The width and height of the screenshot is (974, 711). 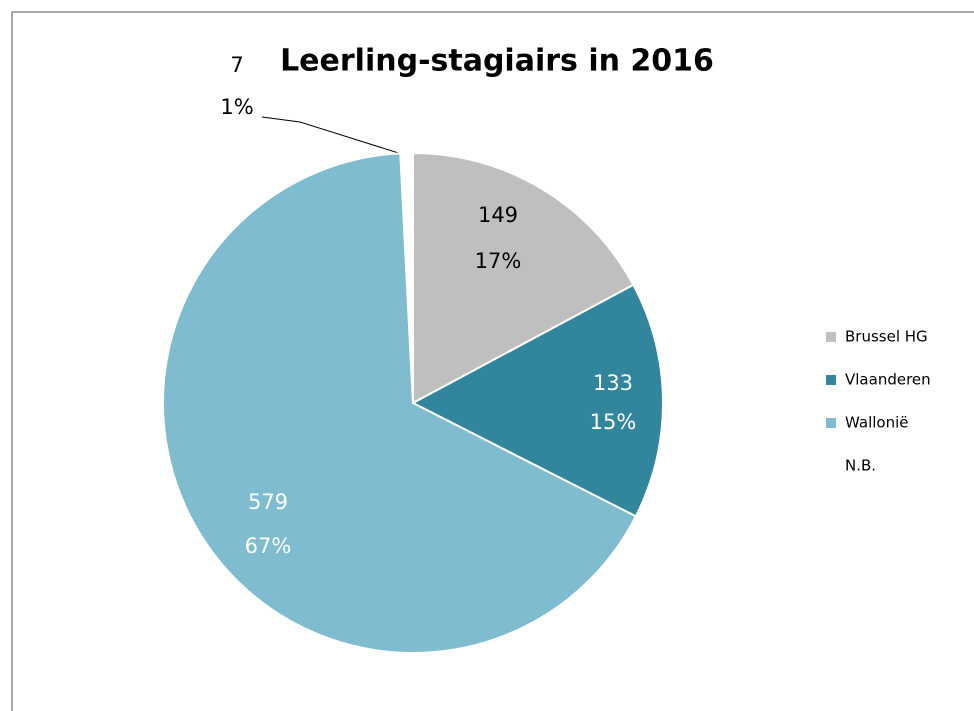 What do you see at coordinates (860, 466) in the screenshot?
I see `legend-label: N.B.` at bounding box center [860, 466].